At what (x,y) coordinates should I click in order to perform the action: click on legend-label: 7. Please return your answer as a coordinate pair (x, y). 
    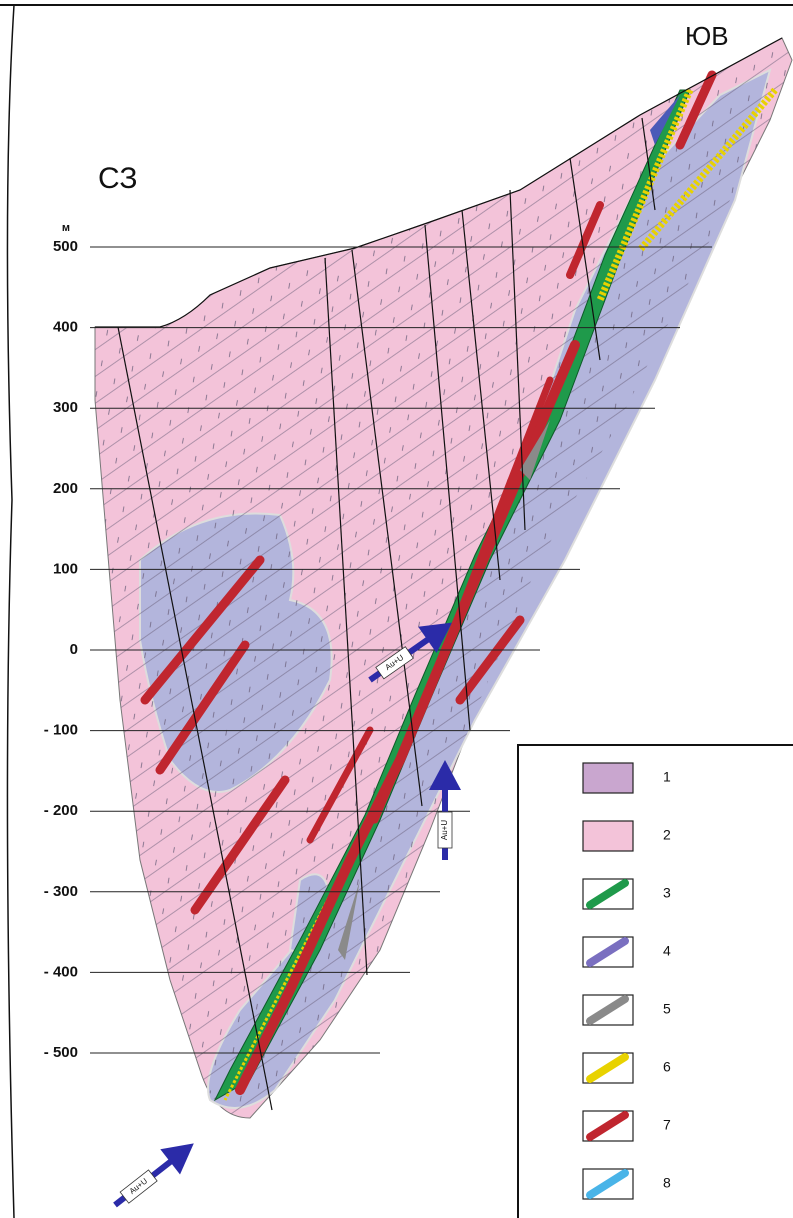
    Looking at the image, I should click on (667, 1125).